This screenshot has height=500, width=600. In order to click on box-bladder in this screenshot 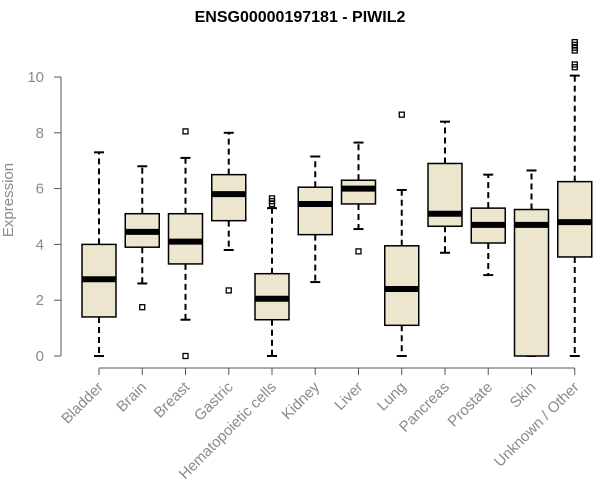, I will do `click(99, 254)`.